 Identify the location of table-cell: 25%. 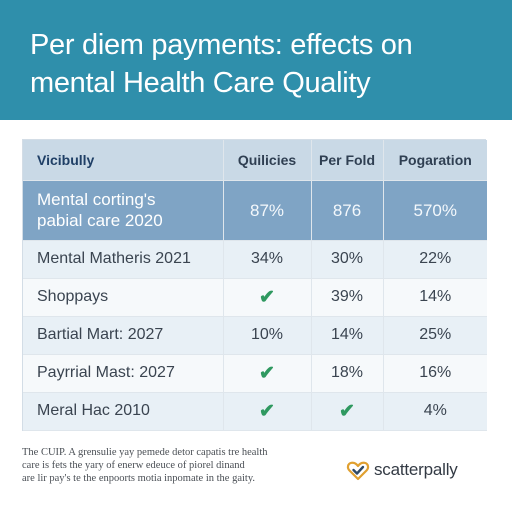
(435, 335).